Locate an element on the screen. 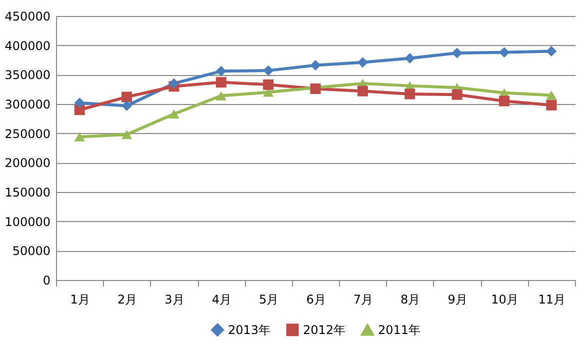 The height and width of the screenshot is (347, 584). y-tick-label: 150000 is located at coordinates (27, 193).